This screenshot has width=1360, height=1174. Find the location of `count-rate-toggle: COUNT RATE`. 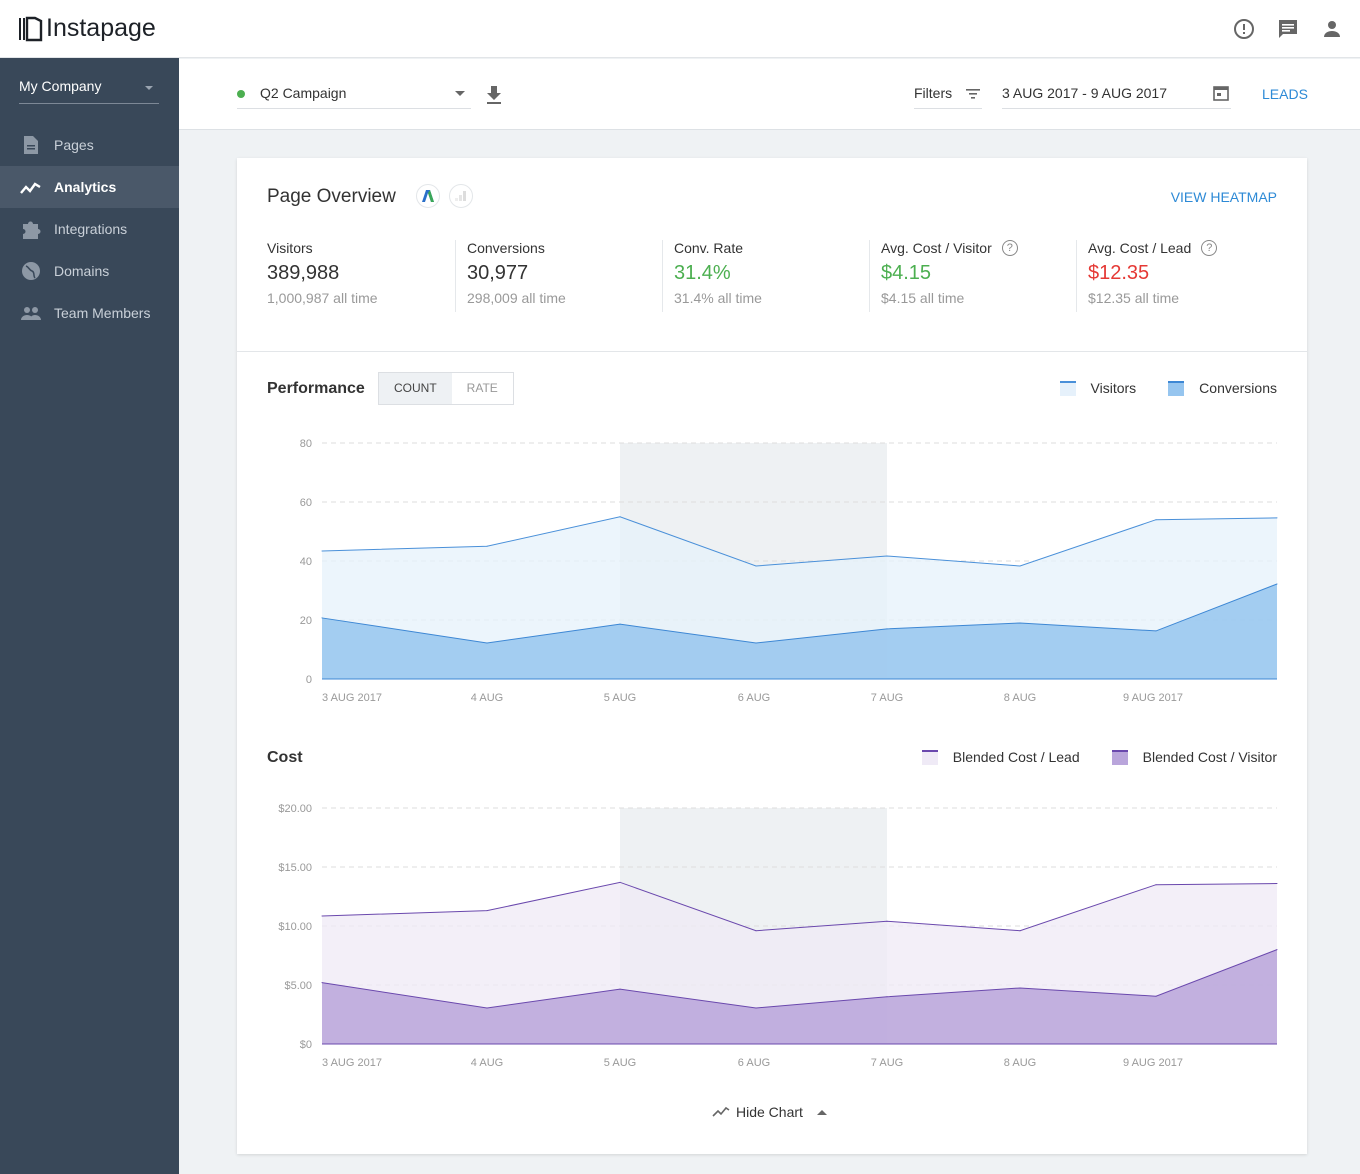

count-rate-toggle: COUNT RATE is located at coordinates (446, 388).